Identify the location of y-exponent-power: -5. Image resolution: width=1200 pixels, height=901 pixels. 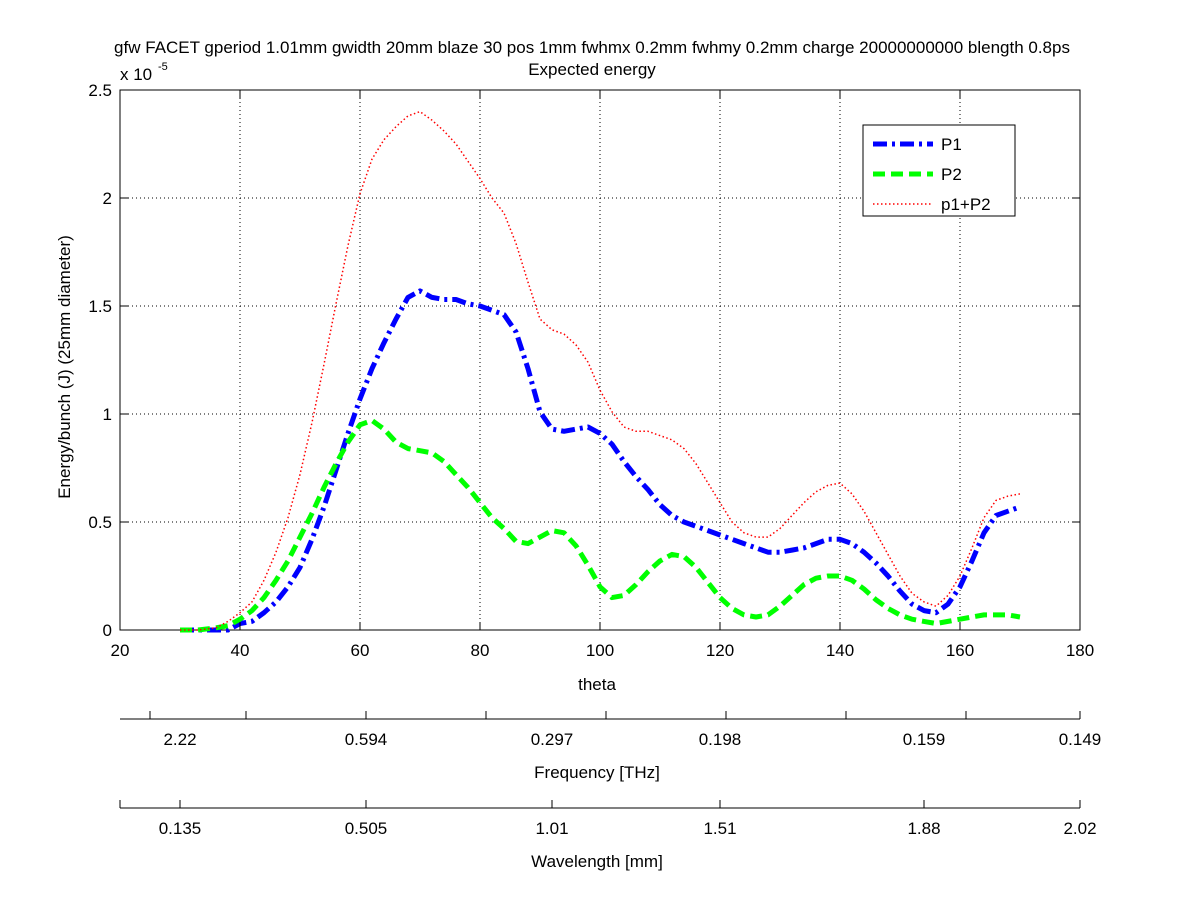
(163, 67).